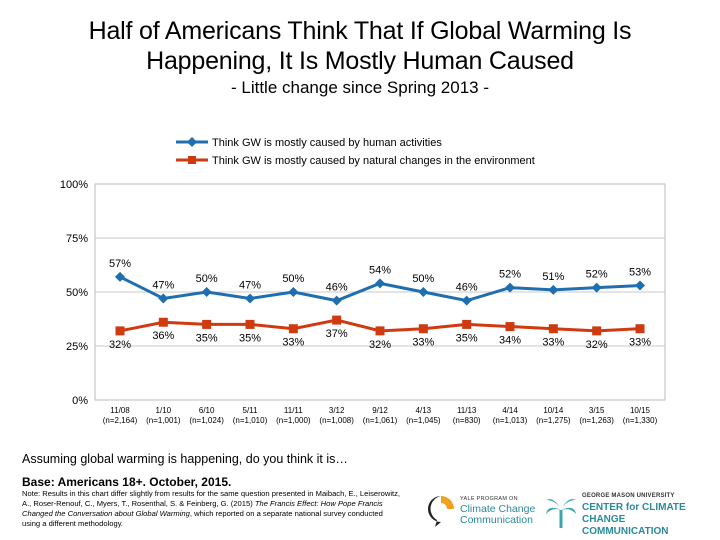 This screenshot has height=540, width=720. What do you see at coordinates (163, 336) in the screenshot?
I see `data-label: 36%` at bounding box center [163, 336].